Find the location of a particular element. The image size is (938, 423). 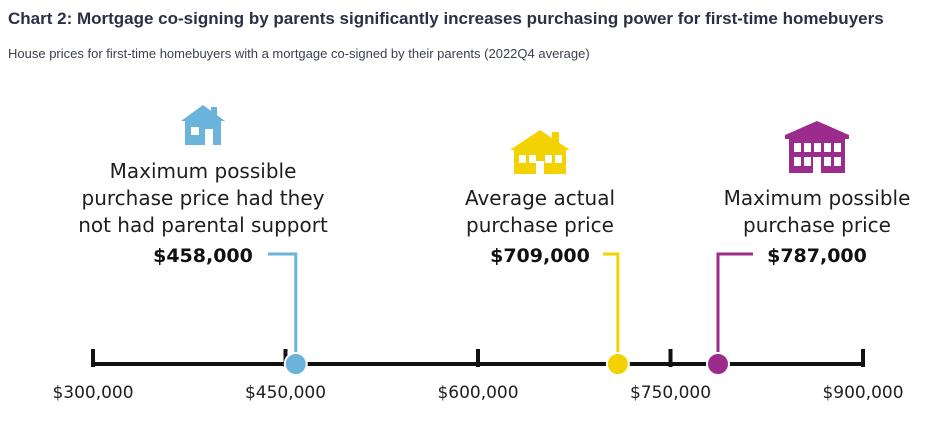

small-house-icon is located at coordinates (203, 125).